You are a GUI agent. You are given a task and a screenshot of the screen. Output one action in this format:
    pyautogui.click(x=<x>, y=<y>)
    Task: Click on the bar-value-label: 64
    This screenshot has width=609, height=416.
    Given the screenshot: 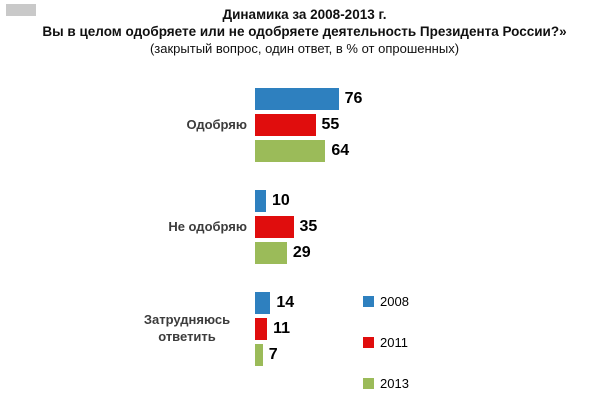 What is the action you would take?
    pyautogui.click(x=340, y=150)
    